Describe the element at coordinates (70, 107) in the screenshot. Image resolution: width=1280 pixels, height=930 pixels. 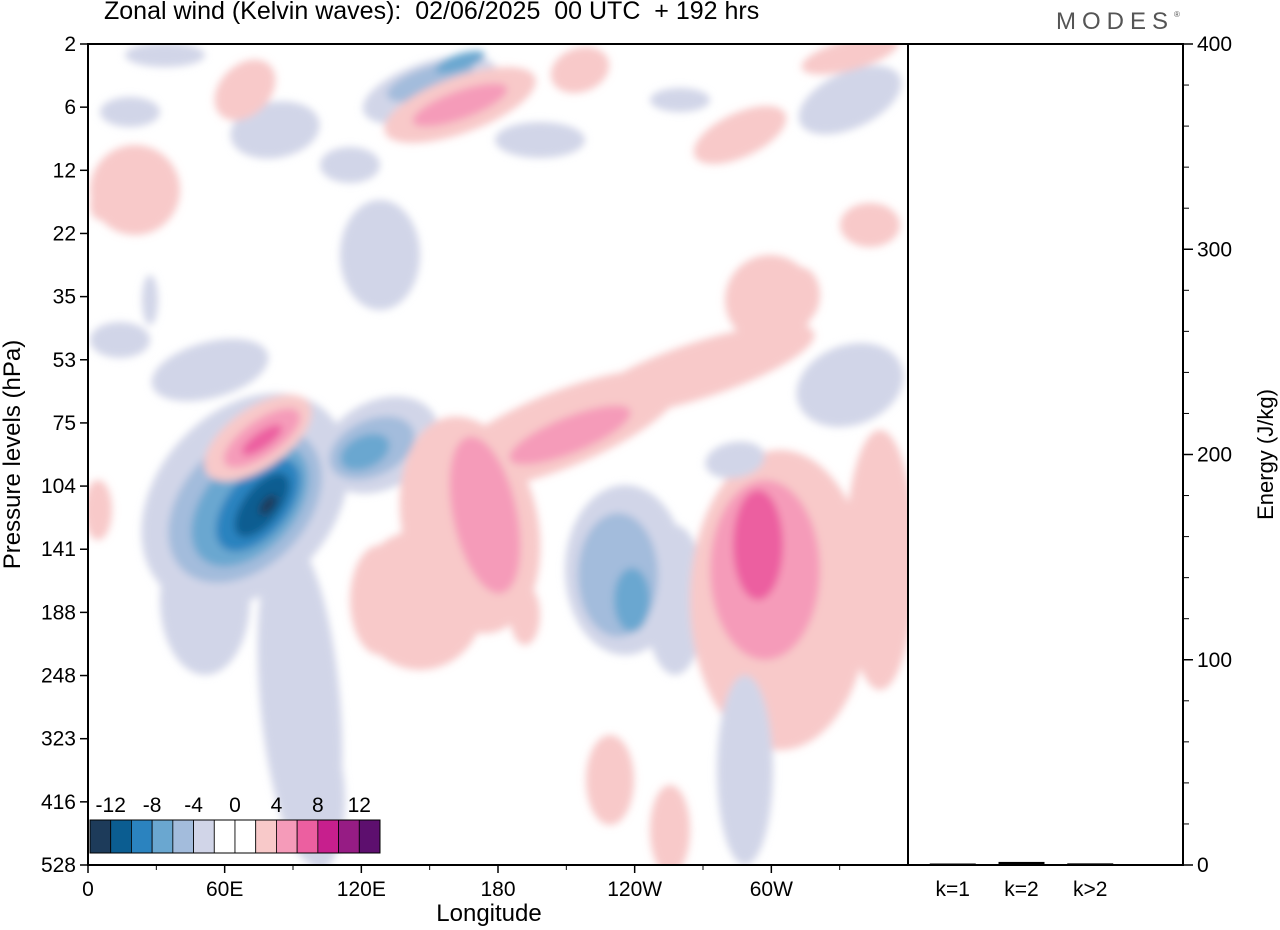
I see `y-tick-label: 6` at that location.